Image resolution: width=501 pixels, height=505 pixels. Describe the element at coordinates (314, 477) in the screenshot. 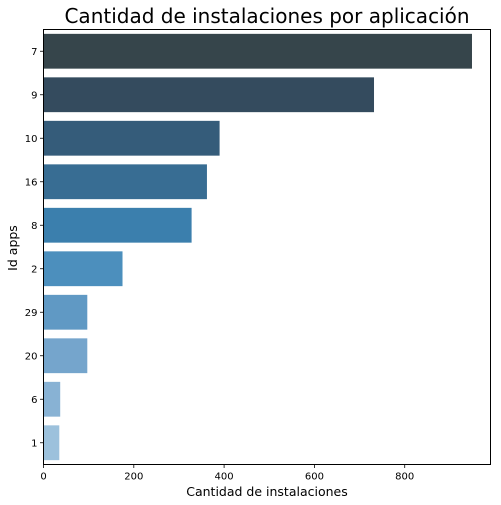

I see `x-tick-label: 600` at that location.